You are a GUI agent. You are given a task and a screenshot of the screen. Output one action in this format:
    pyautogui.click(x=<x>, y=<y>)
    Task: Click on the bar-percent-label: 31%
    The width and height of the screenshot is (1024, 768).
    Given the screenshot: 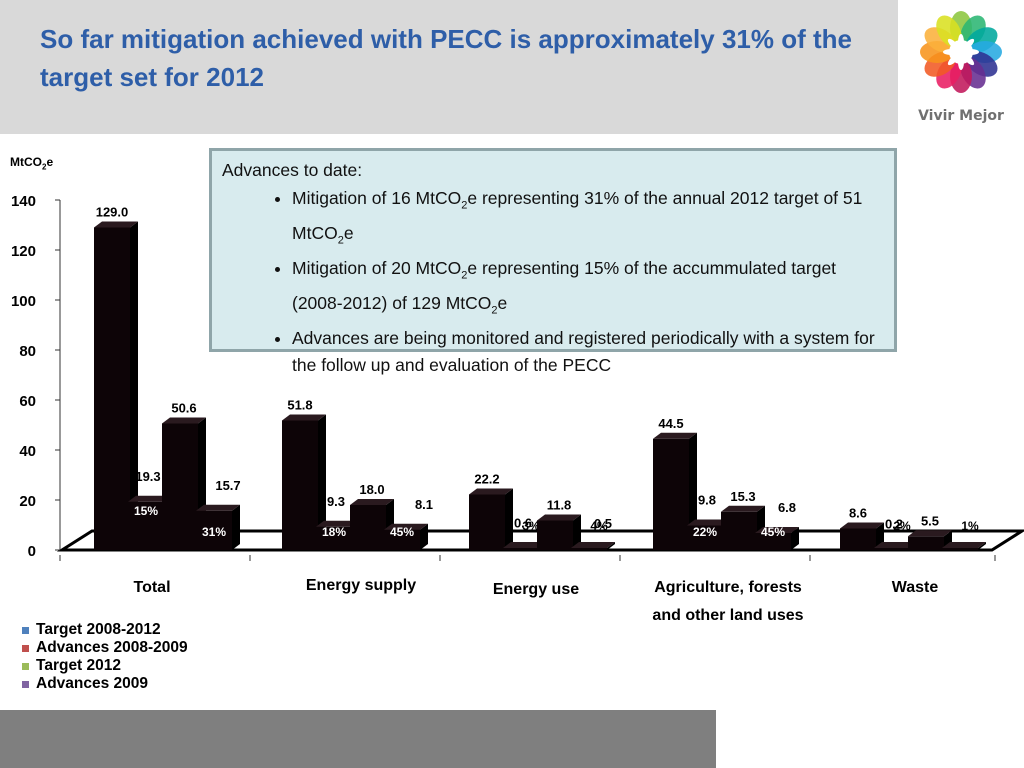 What is the action you would take?
    pyautogui.click(x=214, y=532)
    